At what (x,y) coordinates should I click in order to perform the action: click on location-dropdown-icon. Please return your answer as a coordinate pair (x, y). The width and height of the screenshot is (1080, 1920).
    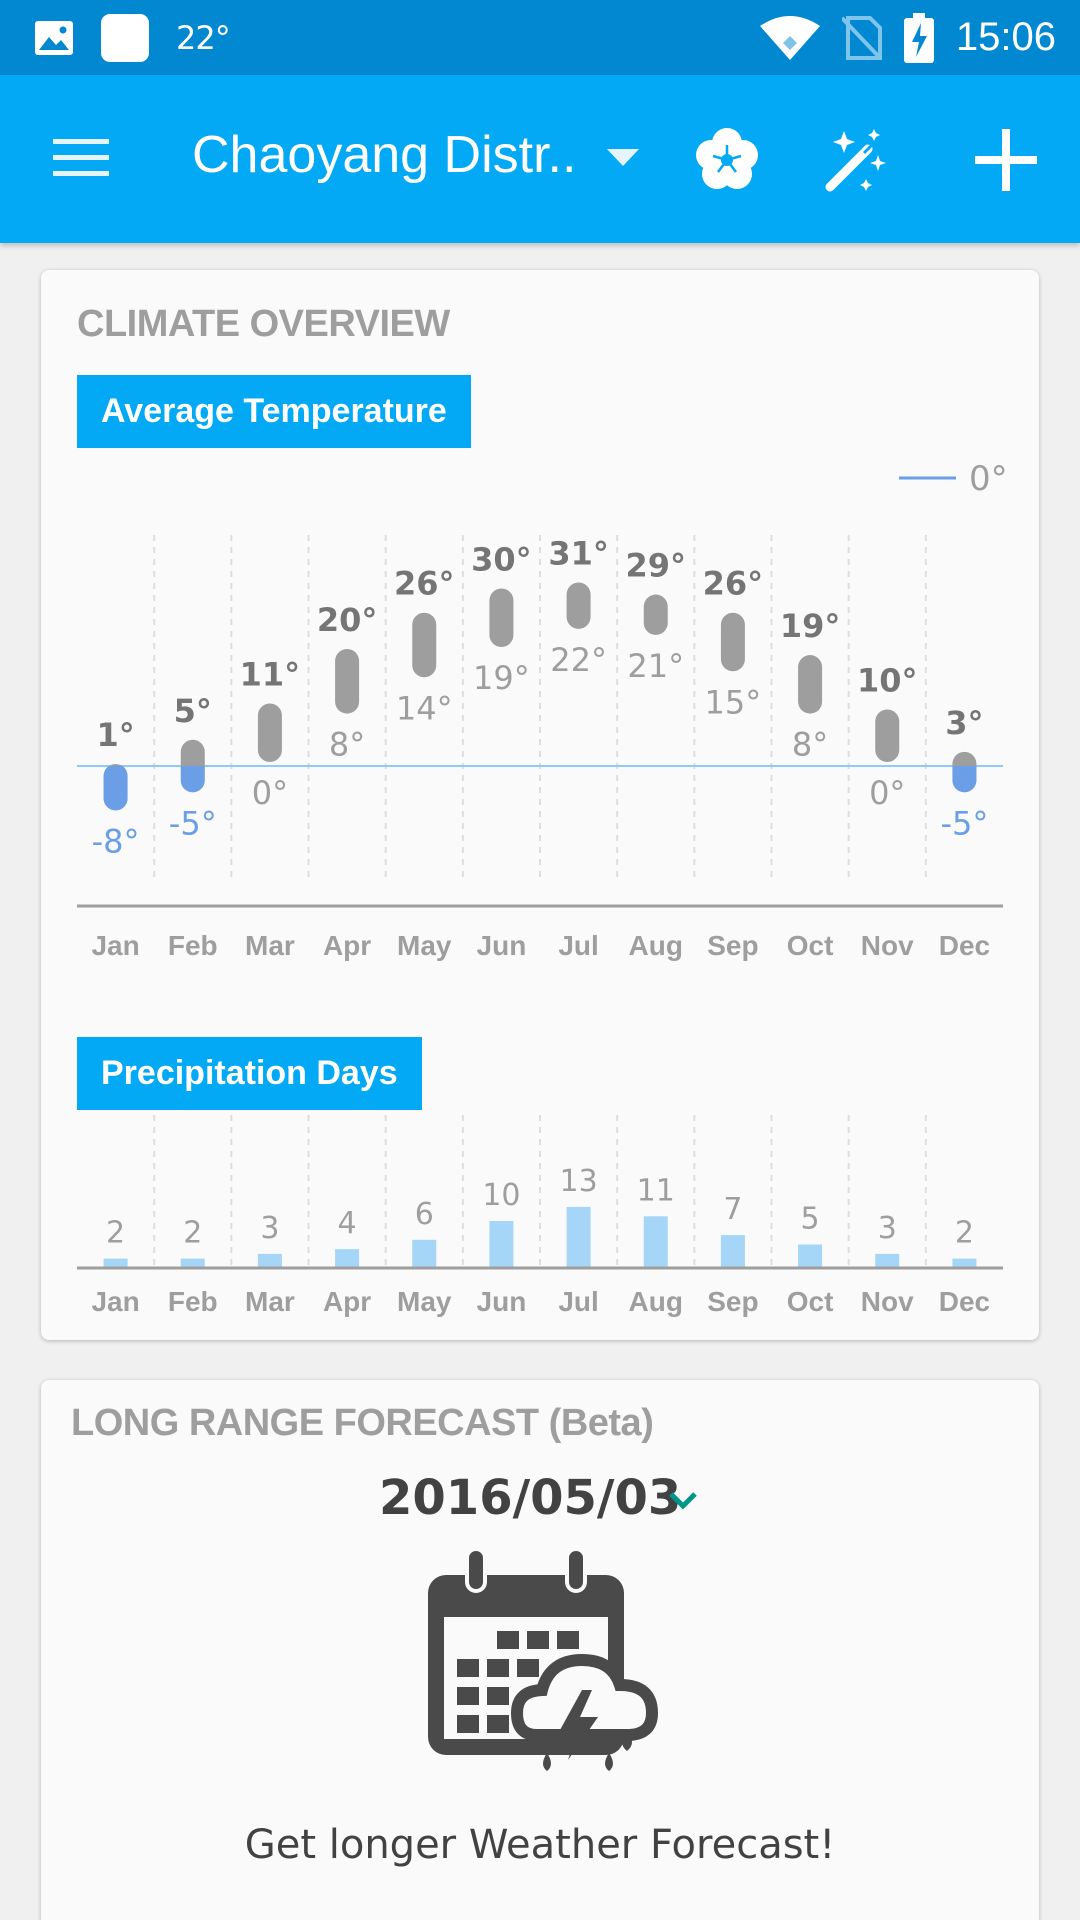
    Looking at the image, I should click on (623, 157).